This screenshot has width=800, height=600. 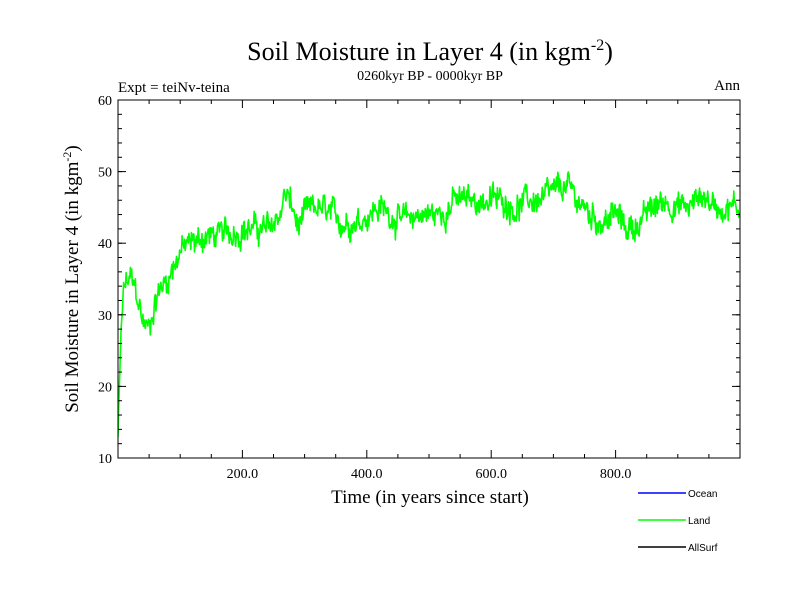 I want to click on y-axis-label-close: ), so click(x=72, y=148).